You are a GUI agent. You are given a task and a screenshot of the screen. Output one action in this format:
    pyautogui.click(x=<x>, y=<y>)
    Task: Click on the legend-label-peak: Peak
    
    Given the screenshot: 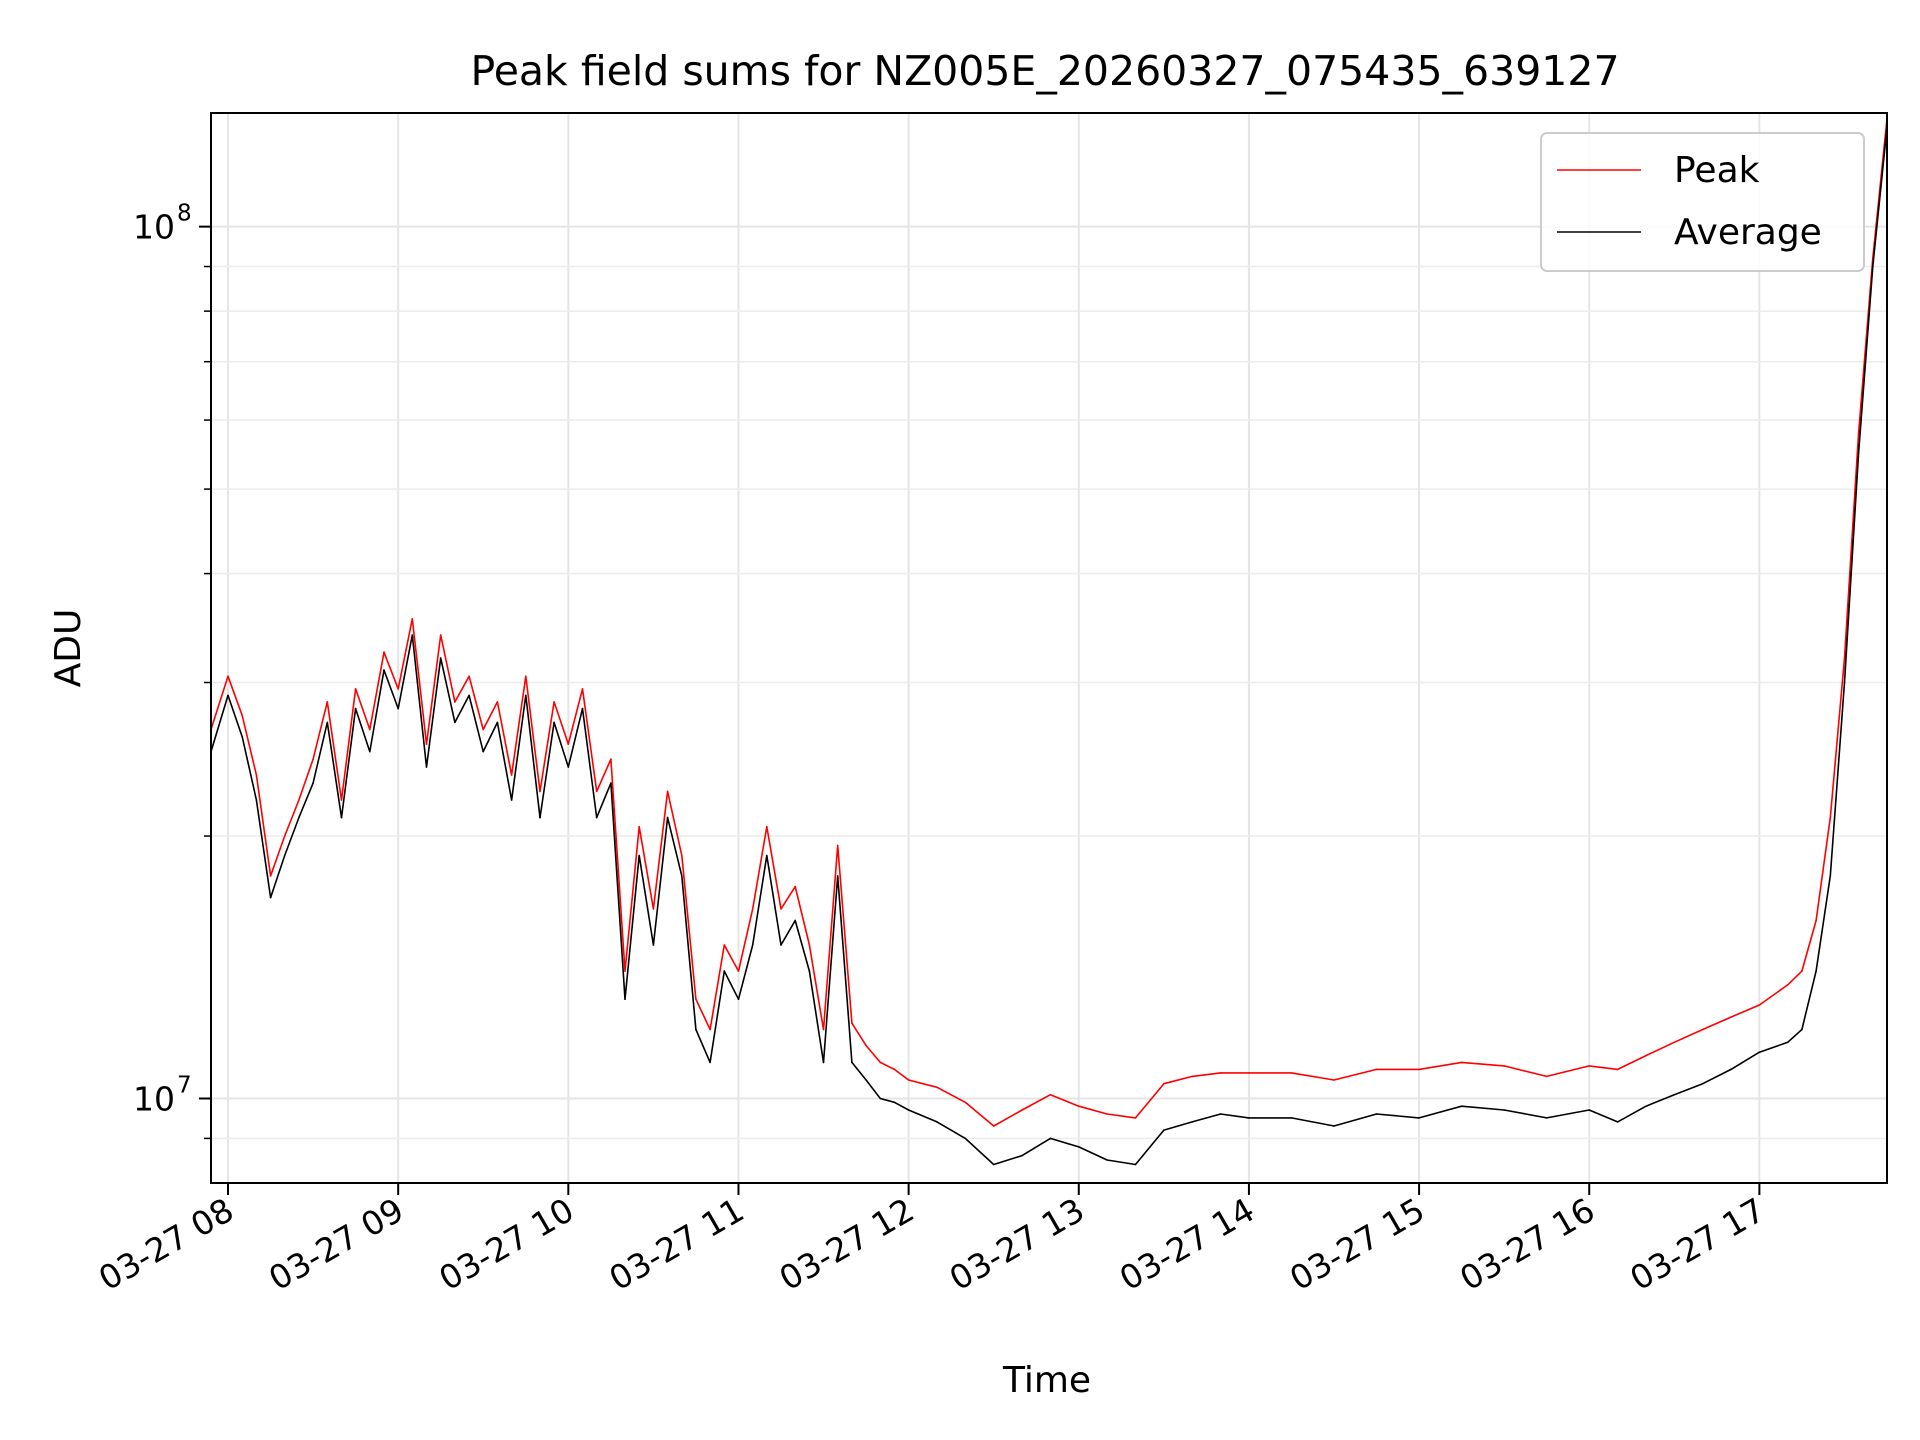 What is the action you would take?
    pyautogui.click(x=1717, y=170)
    